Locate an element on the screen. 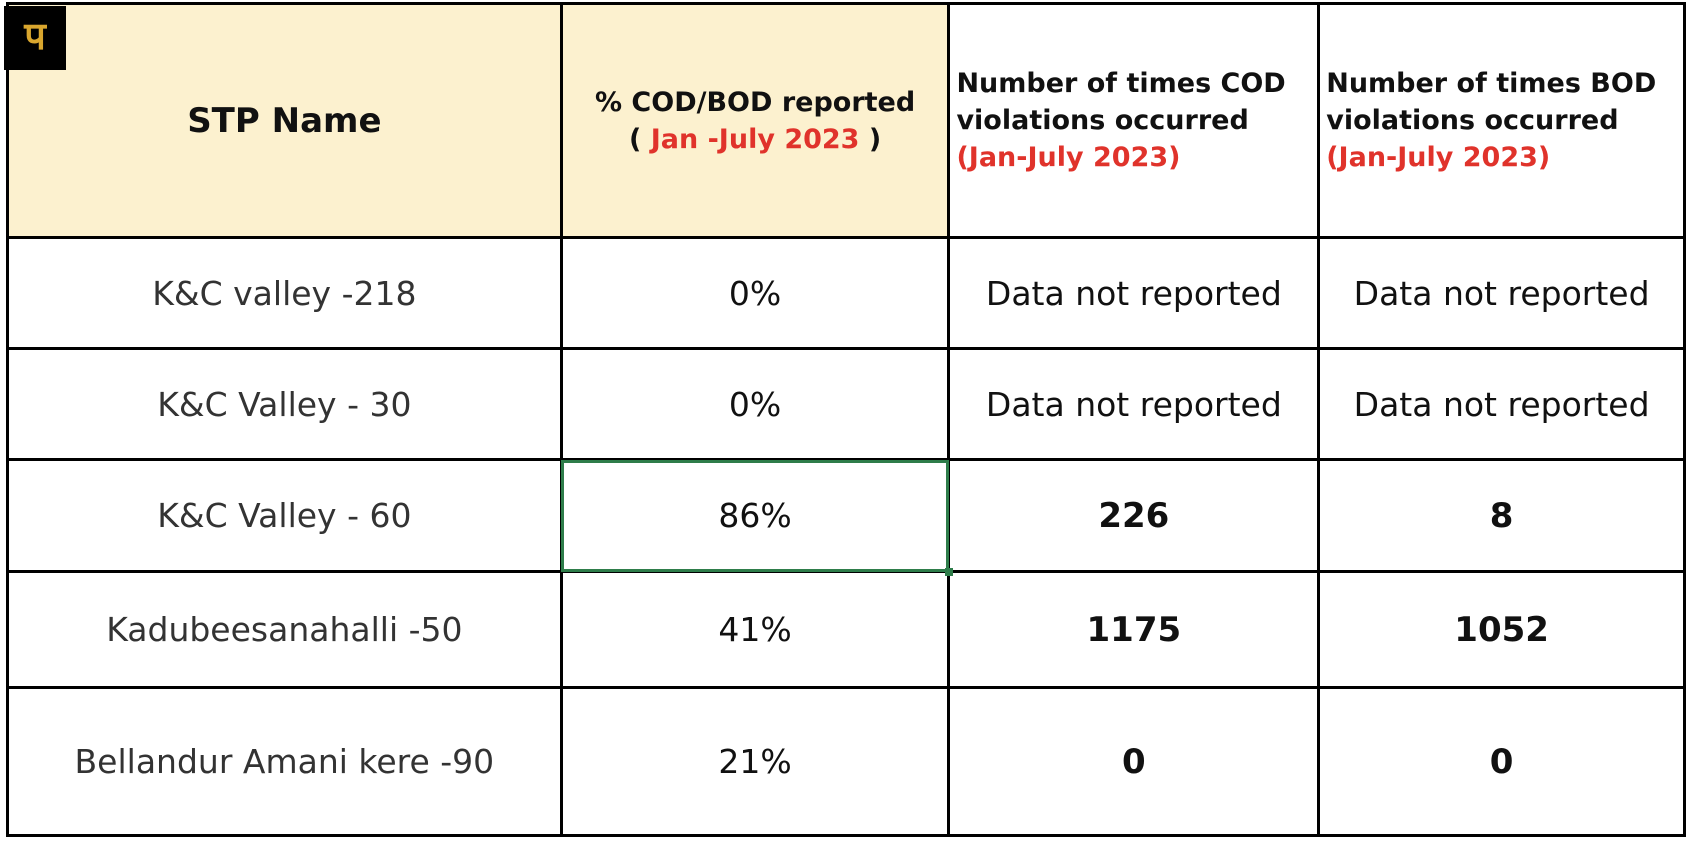 The width and height of the screenshot is (1686, 844). cell-bod: 8 is located at coordinates (1501, 515).